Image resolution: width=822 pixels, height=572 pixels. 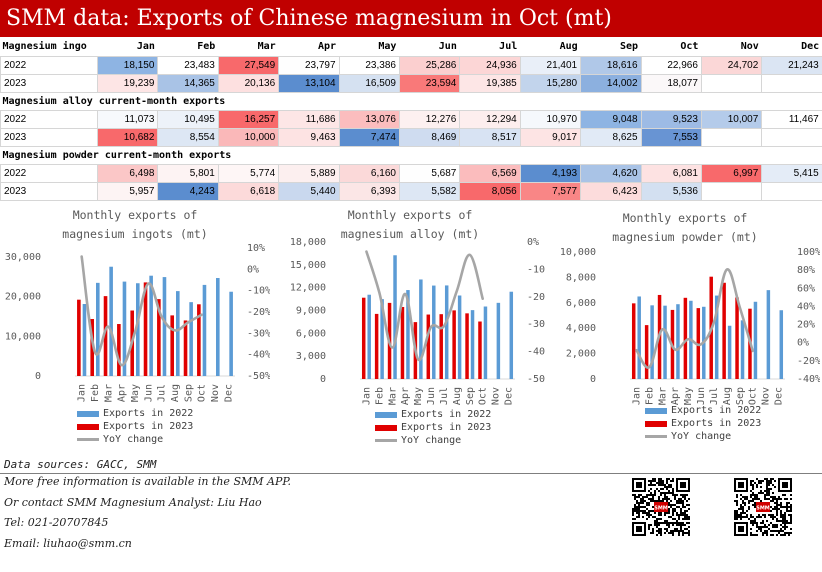 What do you see at coordinates (470, 396) in the screenshot?
I see `x-tick-label: Sep` at bounding box center [470, 396].